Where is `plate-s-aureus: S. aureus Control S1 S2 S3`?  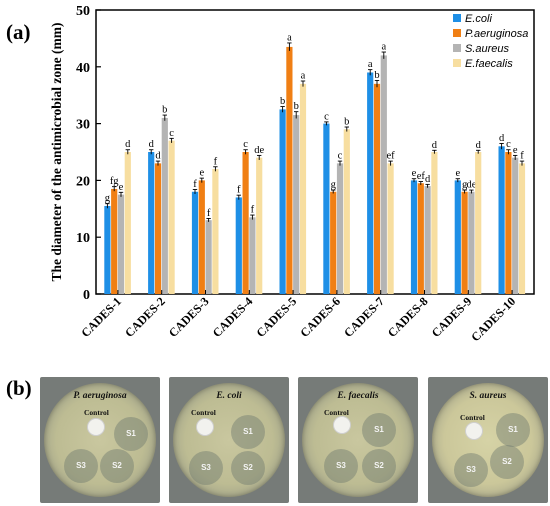 plate-s-aureus: S. aureus Control S1 S2 S3 is located at coordinates (488, 440).